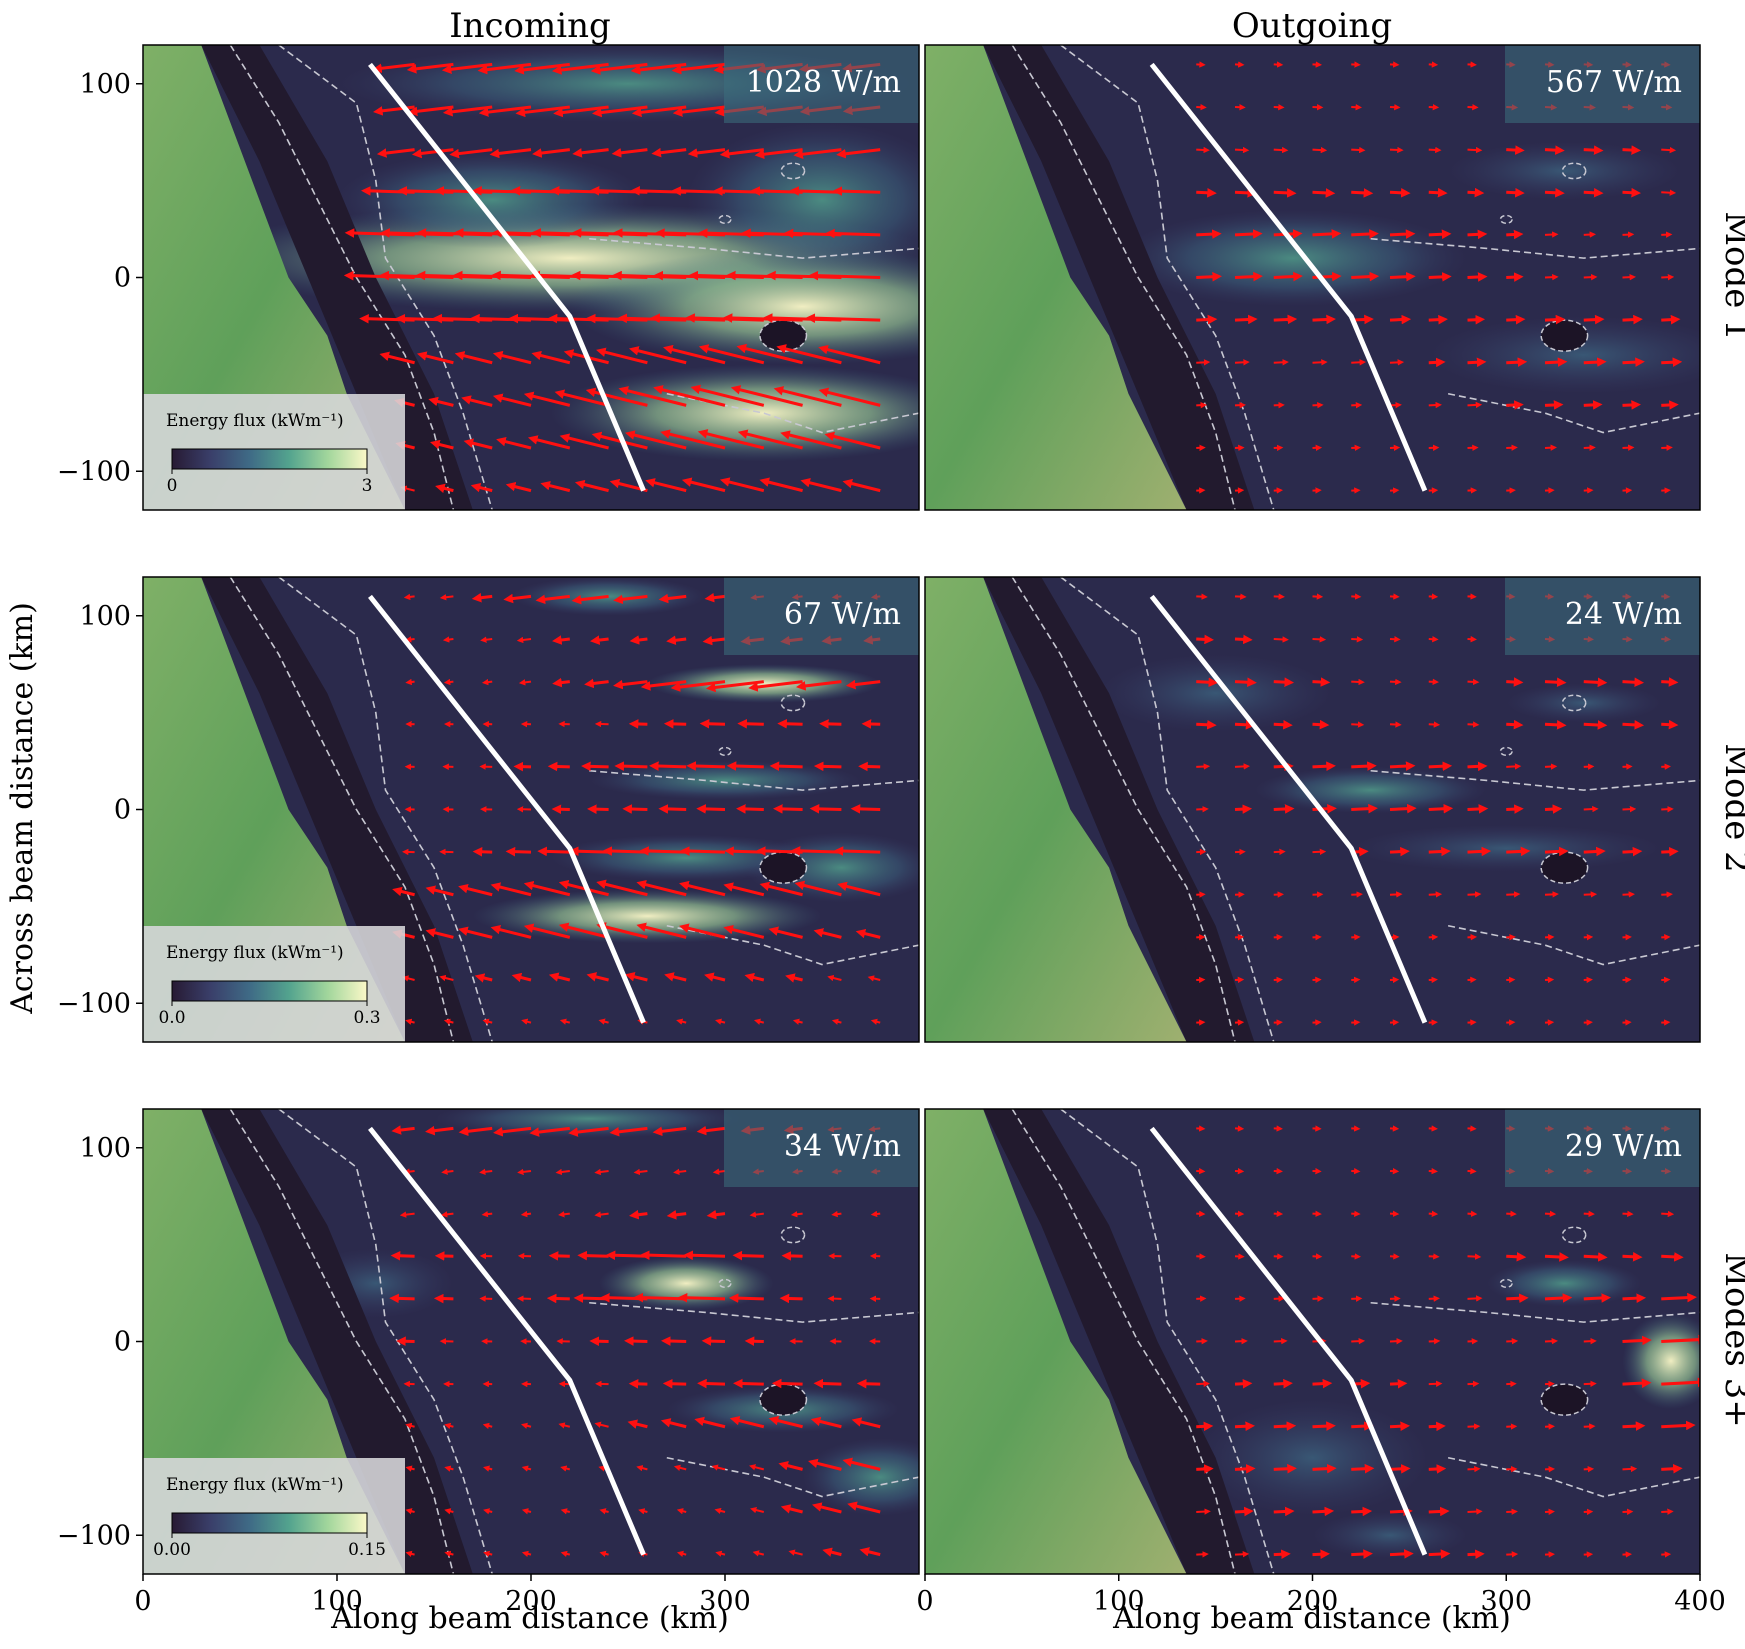  Describe the element at coordinates (754, 780) in the screenshot. I see `depth-contour` at that location.